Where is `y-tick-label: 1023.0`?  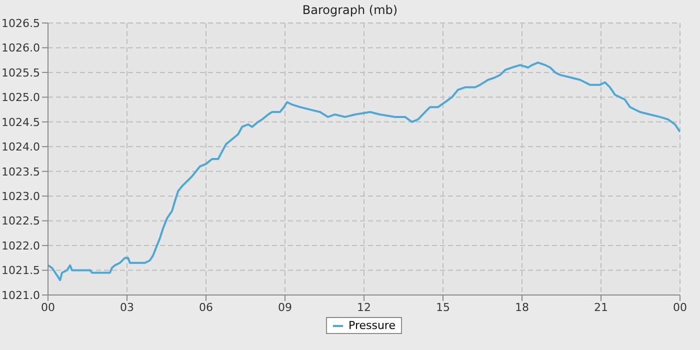
y-tick-label: 1023.0 is located at coordinates (21, 196).